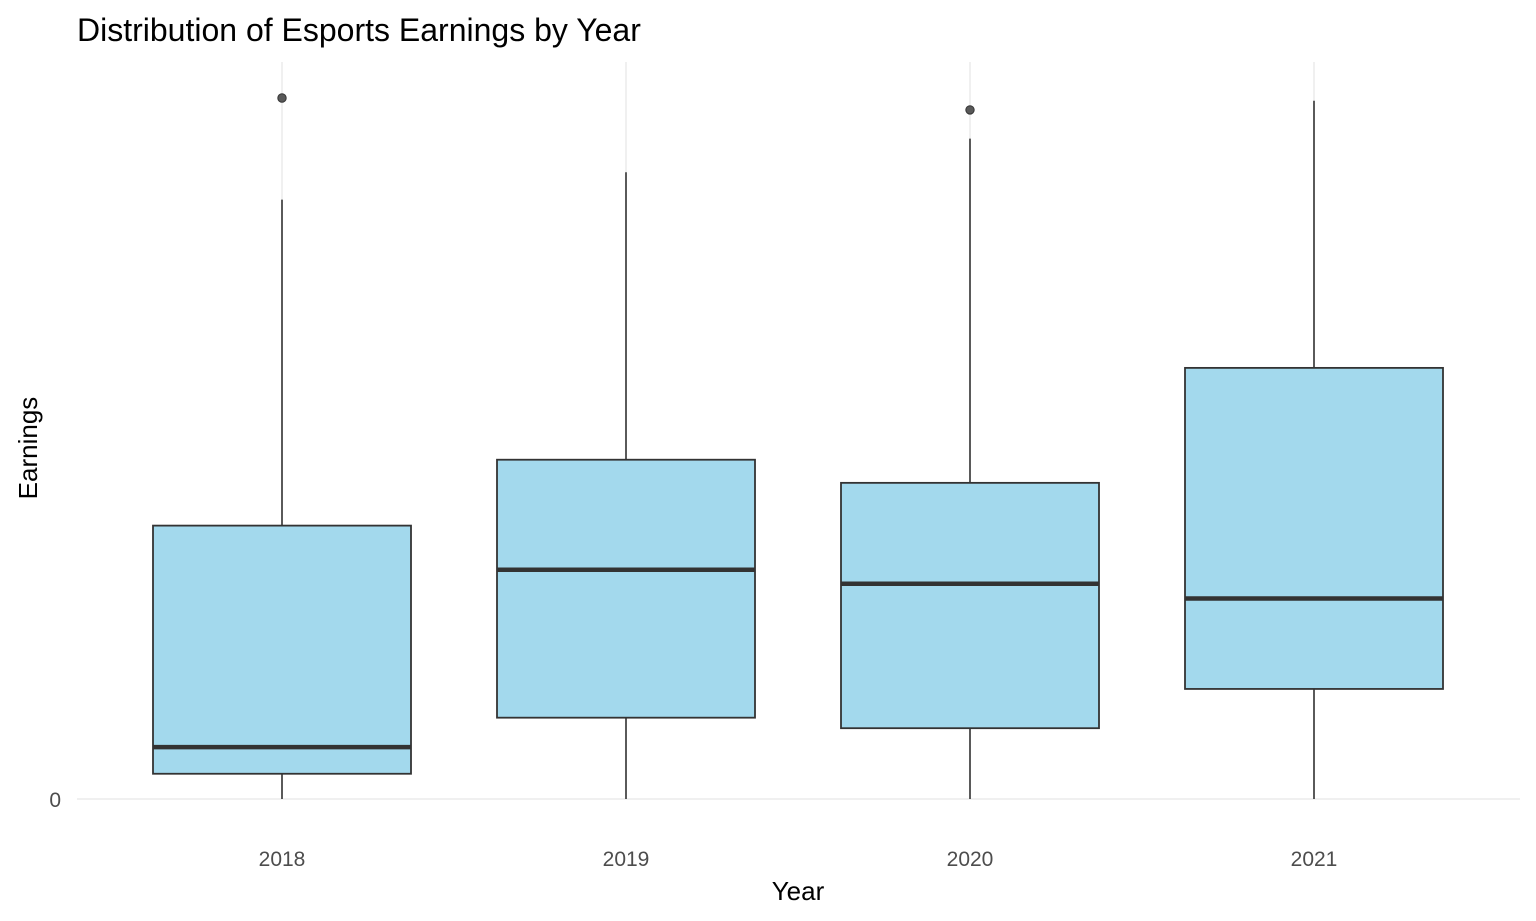  I want to click on iqr-box-2018, so click(282, 649).